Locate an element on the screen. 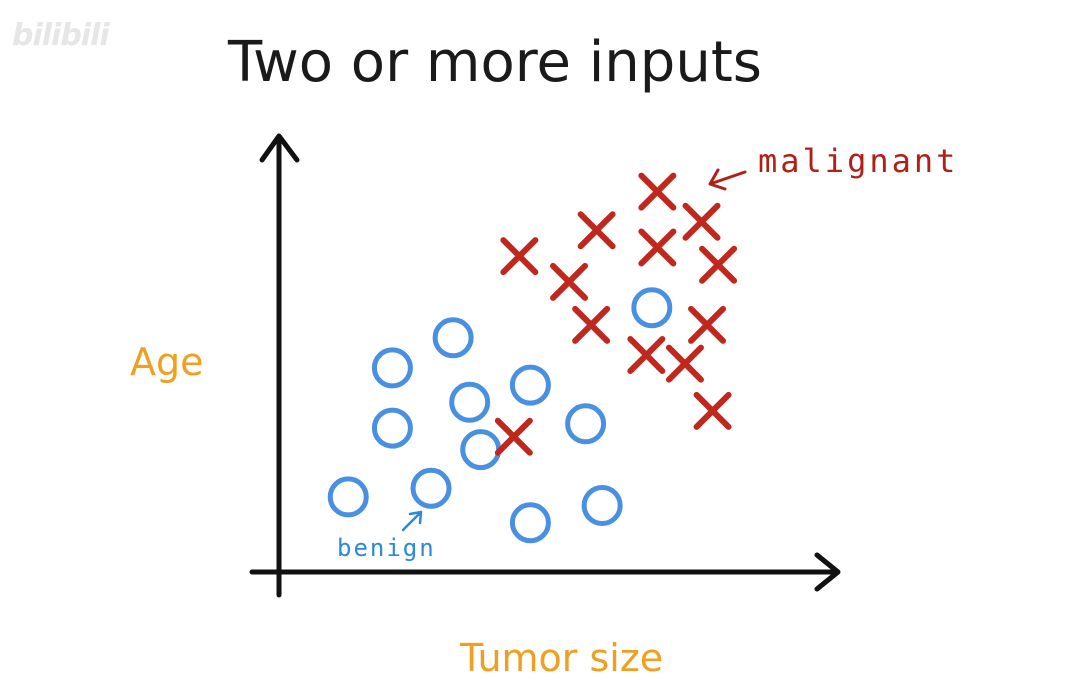  y-axis-label: Age is located at coordinates (167, 362).